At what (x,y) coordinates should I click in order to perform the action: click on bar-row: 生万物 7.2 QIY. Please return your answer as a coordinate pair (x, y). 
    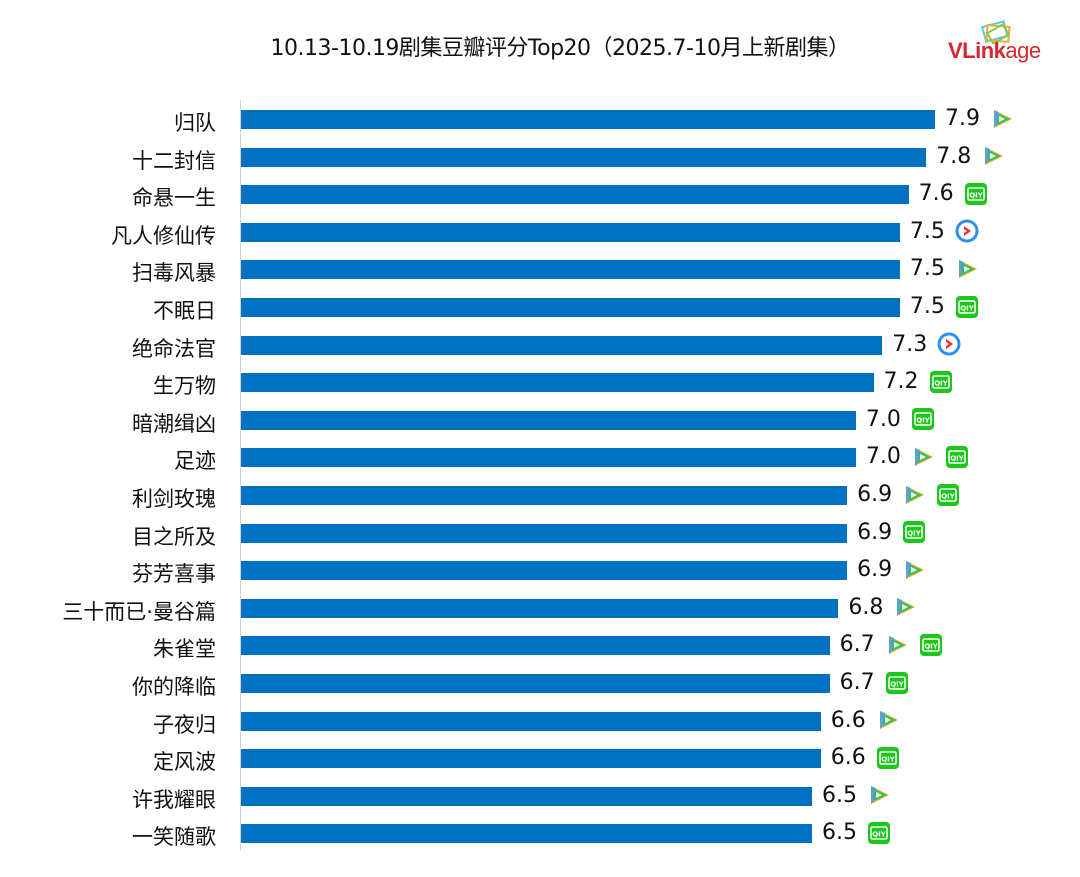
    Looking at the image, I should click on (540, 383).